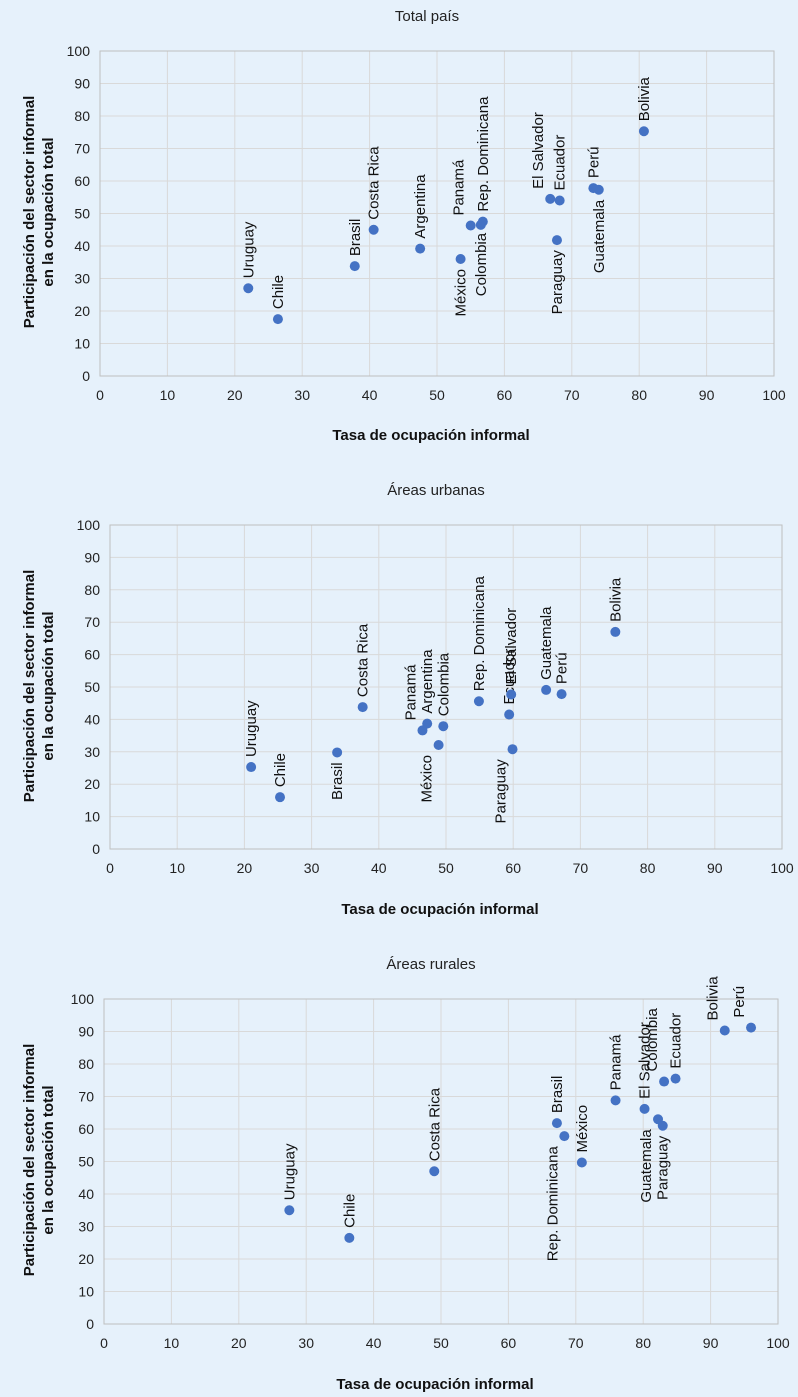  Describe the element at coordinates (427, 779) in the screenshot. I see `data-point-label: México` at that location.